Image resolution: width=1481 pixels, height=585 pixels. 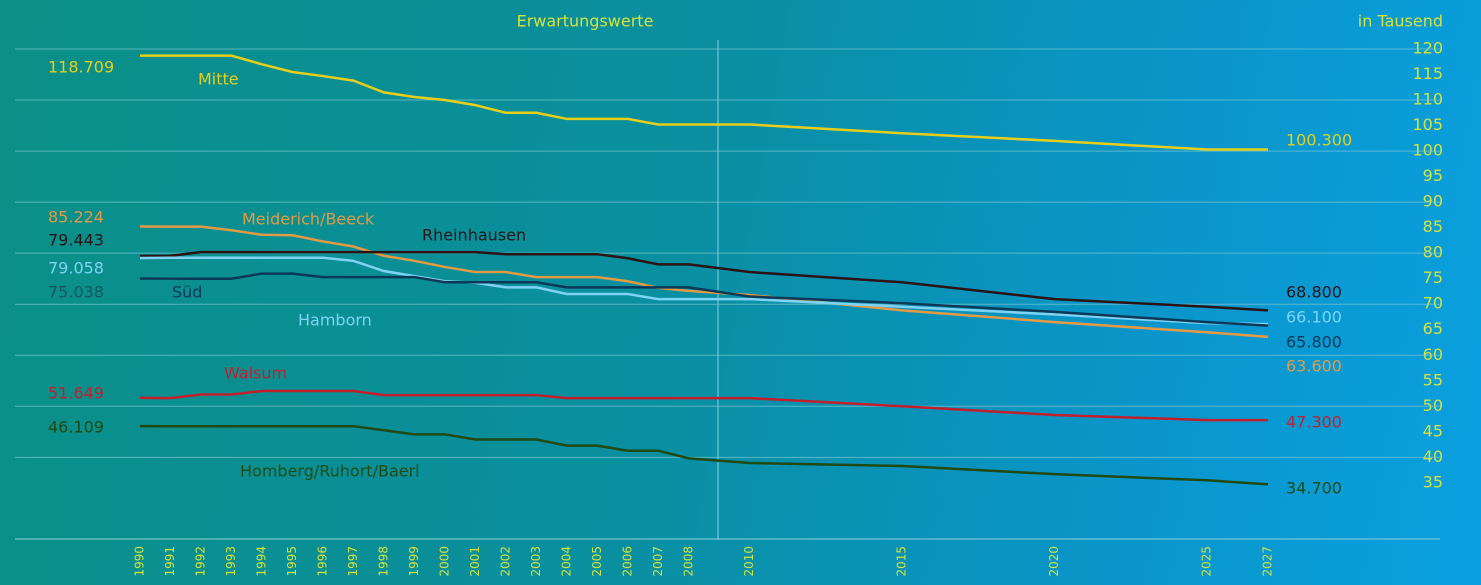 What do you see at coordinates (1207, 561) in the screenshot?
I see `x-tick-label: 2025` at bounding box center [1207, 561].